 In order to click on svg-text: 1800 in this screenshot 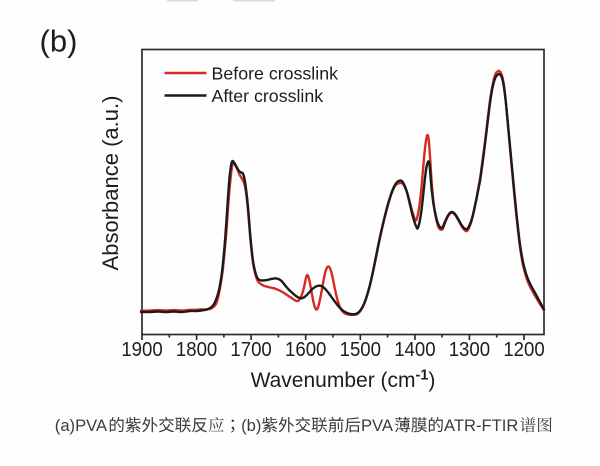, I will do `click(196, 350)`.